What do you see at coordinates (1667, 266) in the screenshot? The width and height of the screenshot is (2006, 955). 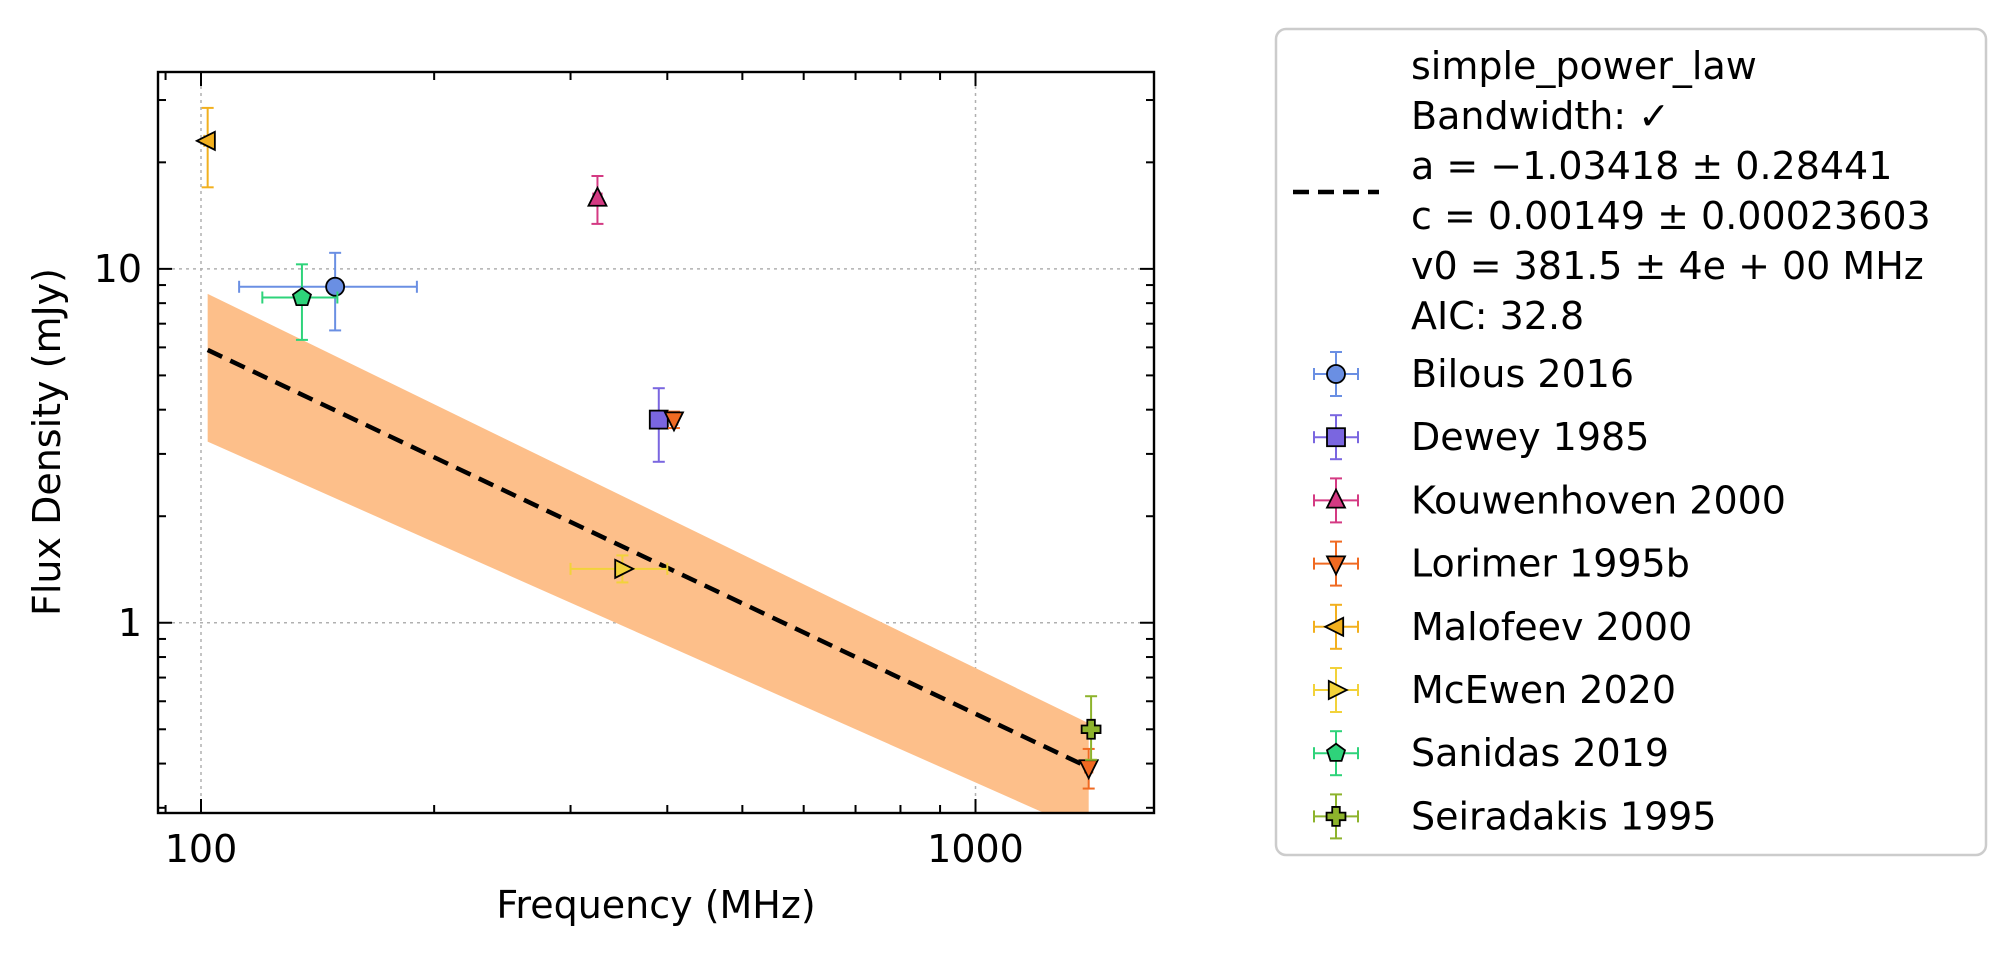 I see `legend-fit-text: v0 = 381.5 ± 4e + 00 MHz` at bounding box center [1667, 266].